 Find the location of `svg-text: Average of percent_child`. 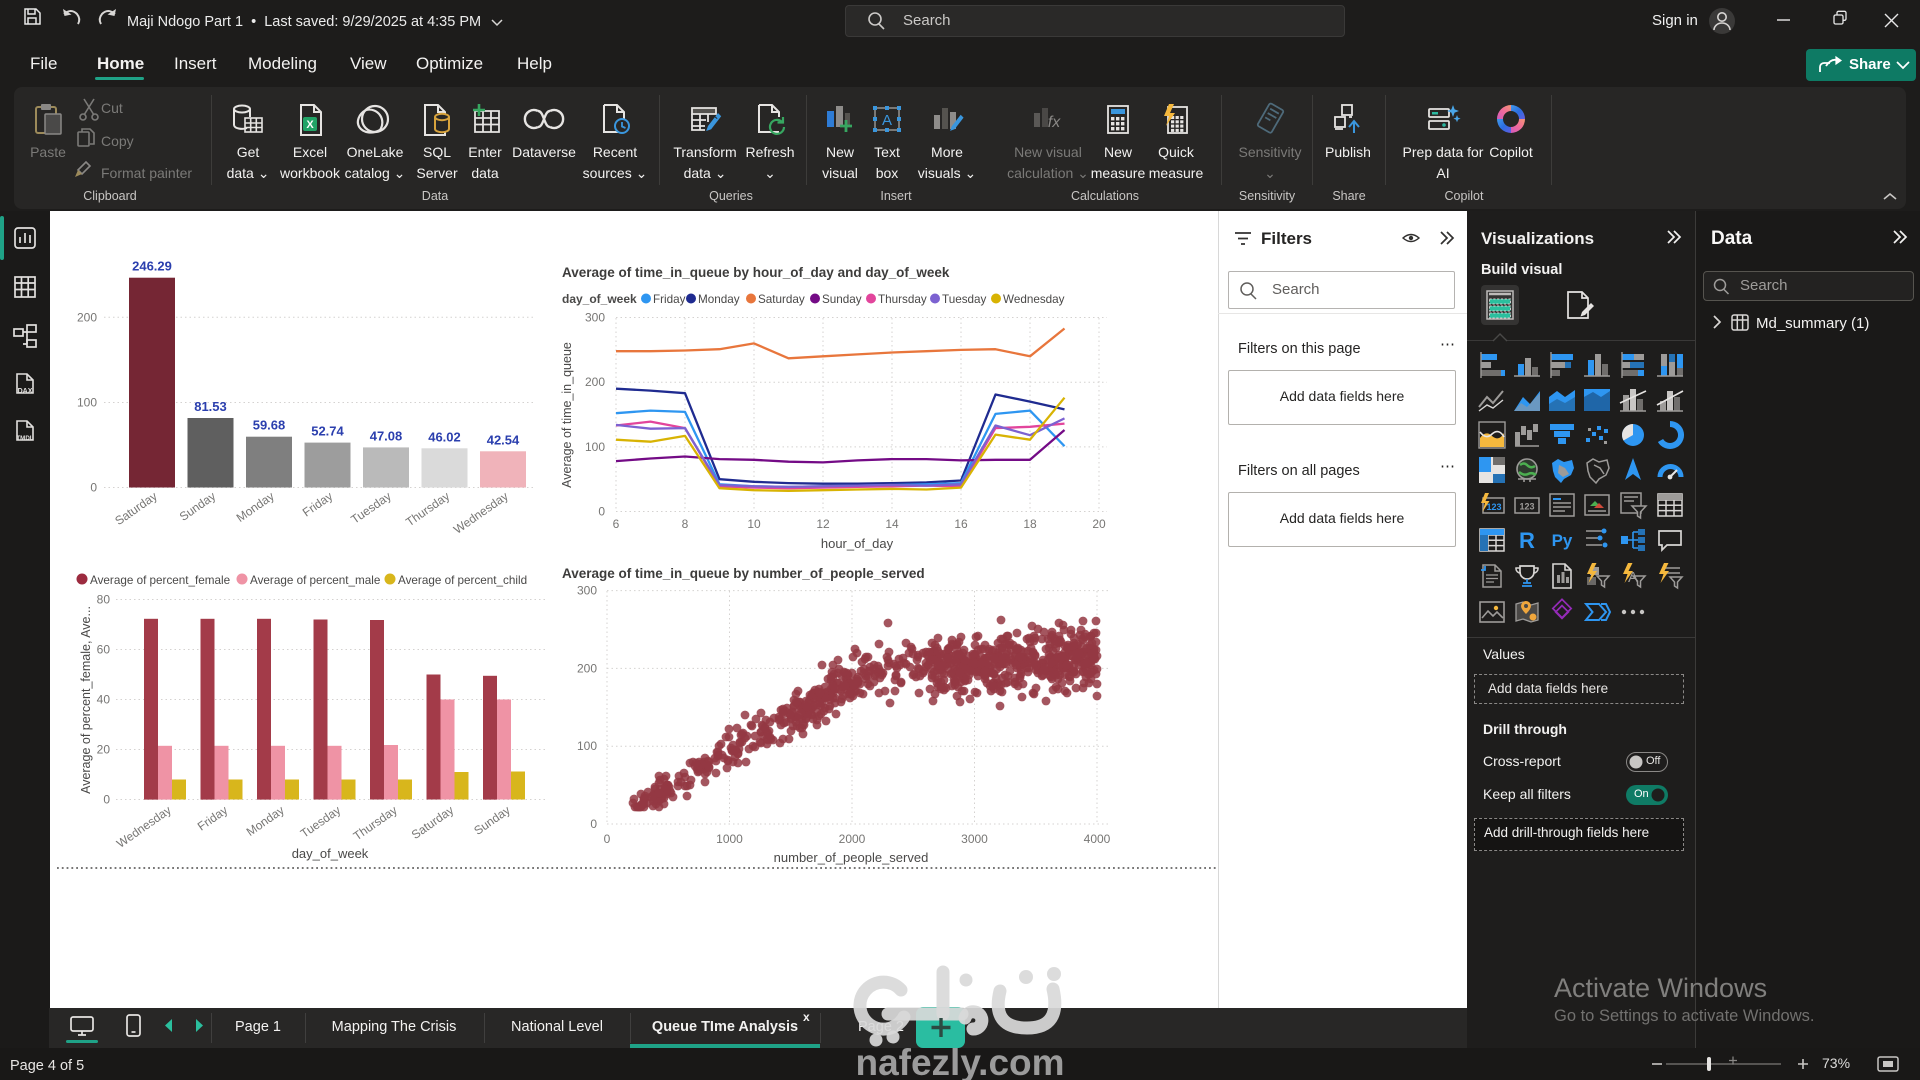

svg-text: Average of percent_child is located at coordinates (462, 580).